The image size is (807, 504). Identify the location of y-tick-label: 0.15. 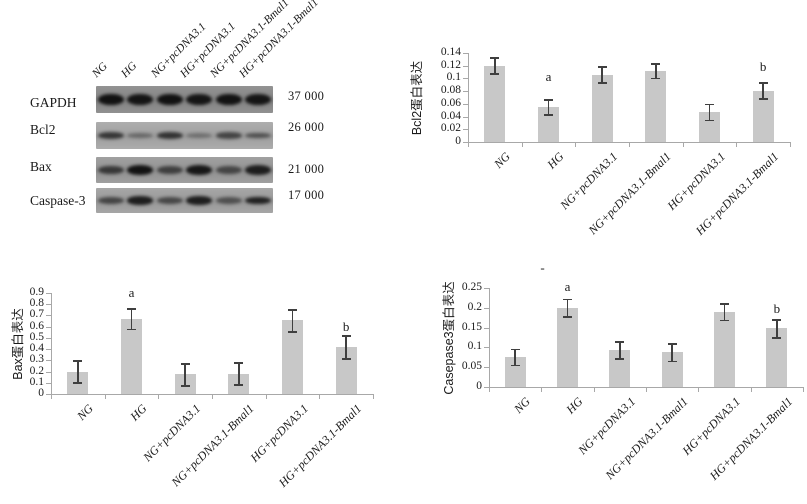
(471, 326).